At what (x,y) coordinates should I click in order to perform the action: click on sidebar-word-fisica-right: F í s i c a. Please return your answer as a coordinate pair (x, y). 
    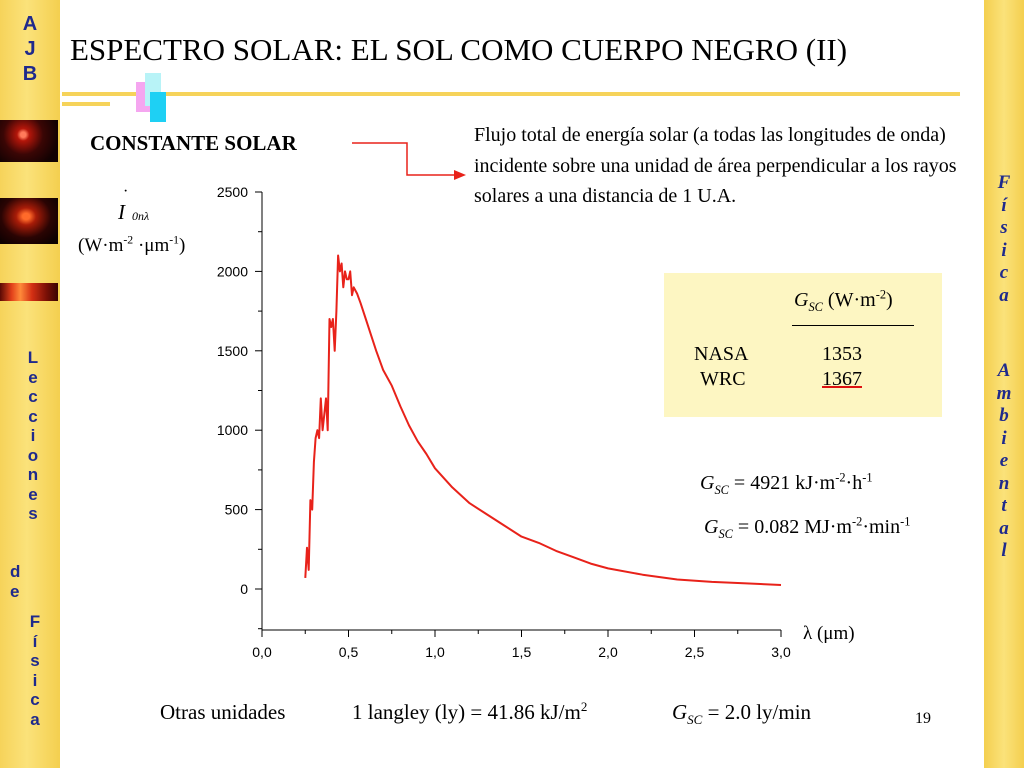
    Looking at the image, I should click on (1004, 239).